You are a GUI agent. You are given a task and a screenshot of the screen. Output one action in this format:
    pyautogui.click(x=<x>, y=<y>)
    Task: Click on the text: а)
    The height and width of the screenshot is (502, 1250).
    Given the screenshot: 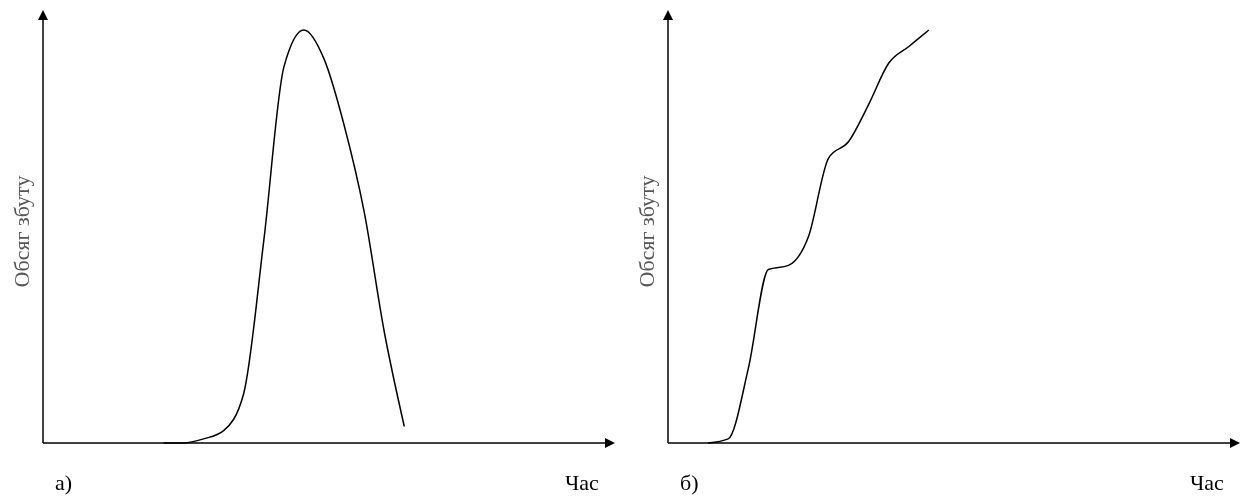 What is the action you would take?
    pyautogui.click(x=64, y=482)
    